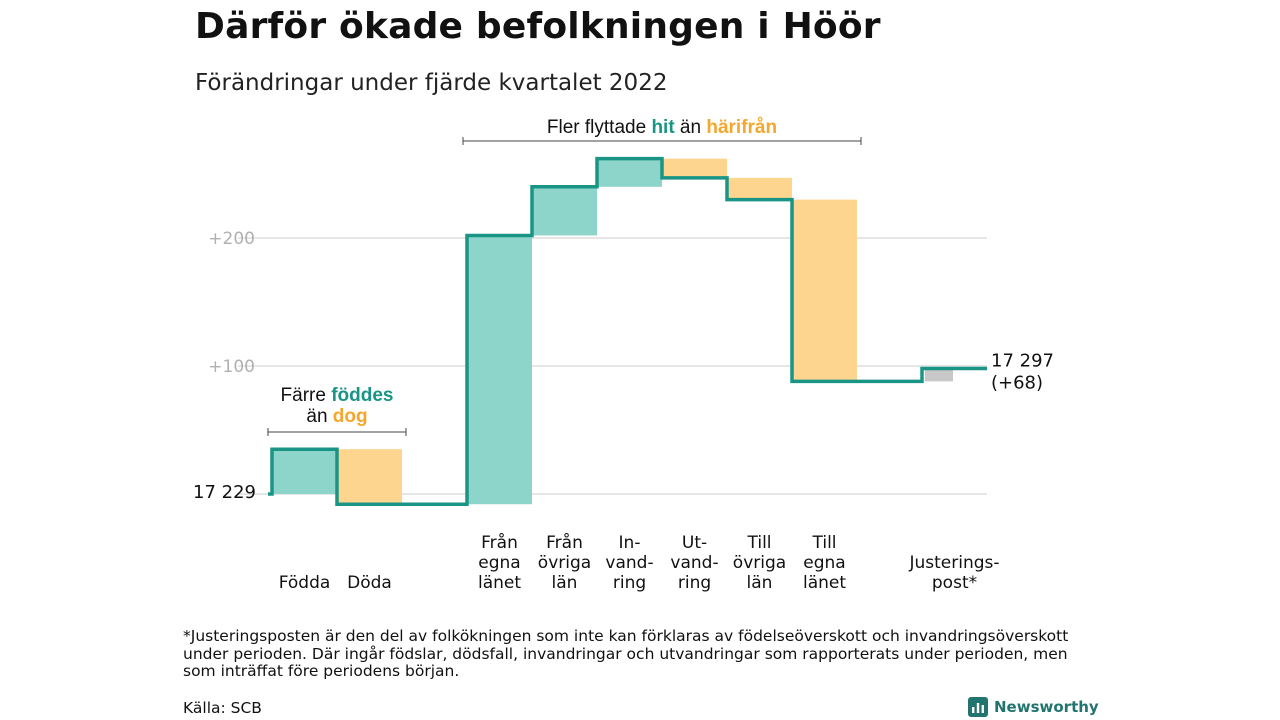 The image size is (1280, 720). What do you see at coordinates (954, 583) in the screenshot?
I see `category-label: post*` at bounding box center [954, 583].